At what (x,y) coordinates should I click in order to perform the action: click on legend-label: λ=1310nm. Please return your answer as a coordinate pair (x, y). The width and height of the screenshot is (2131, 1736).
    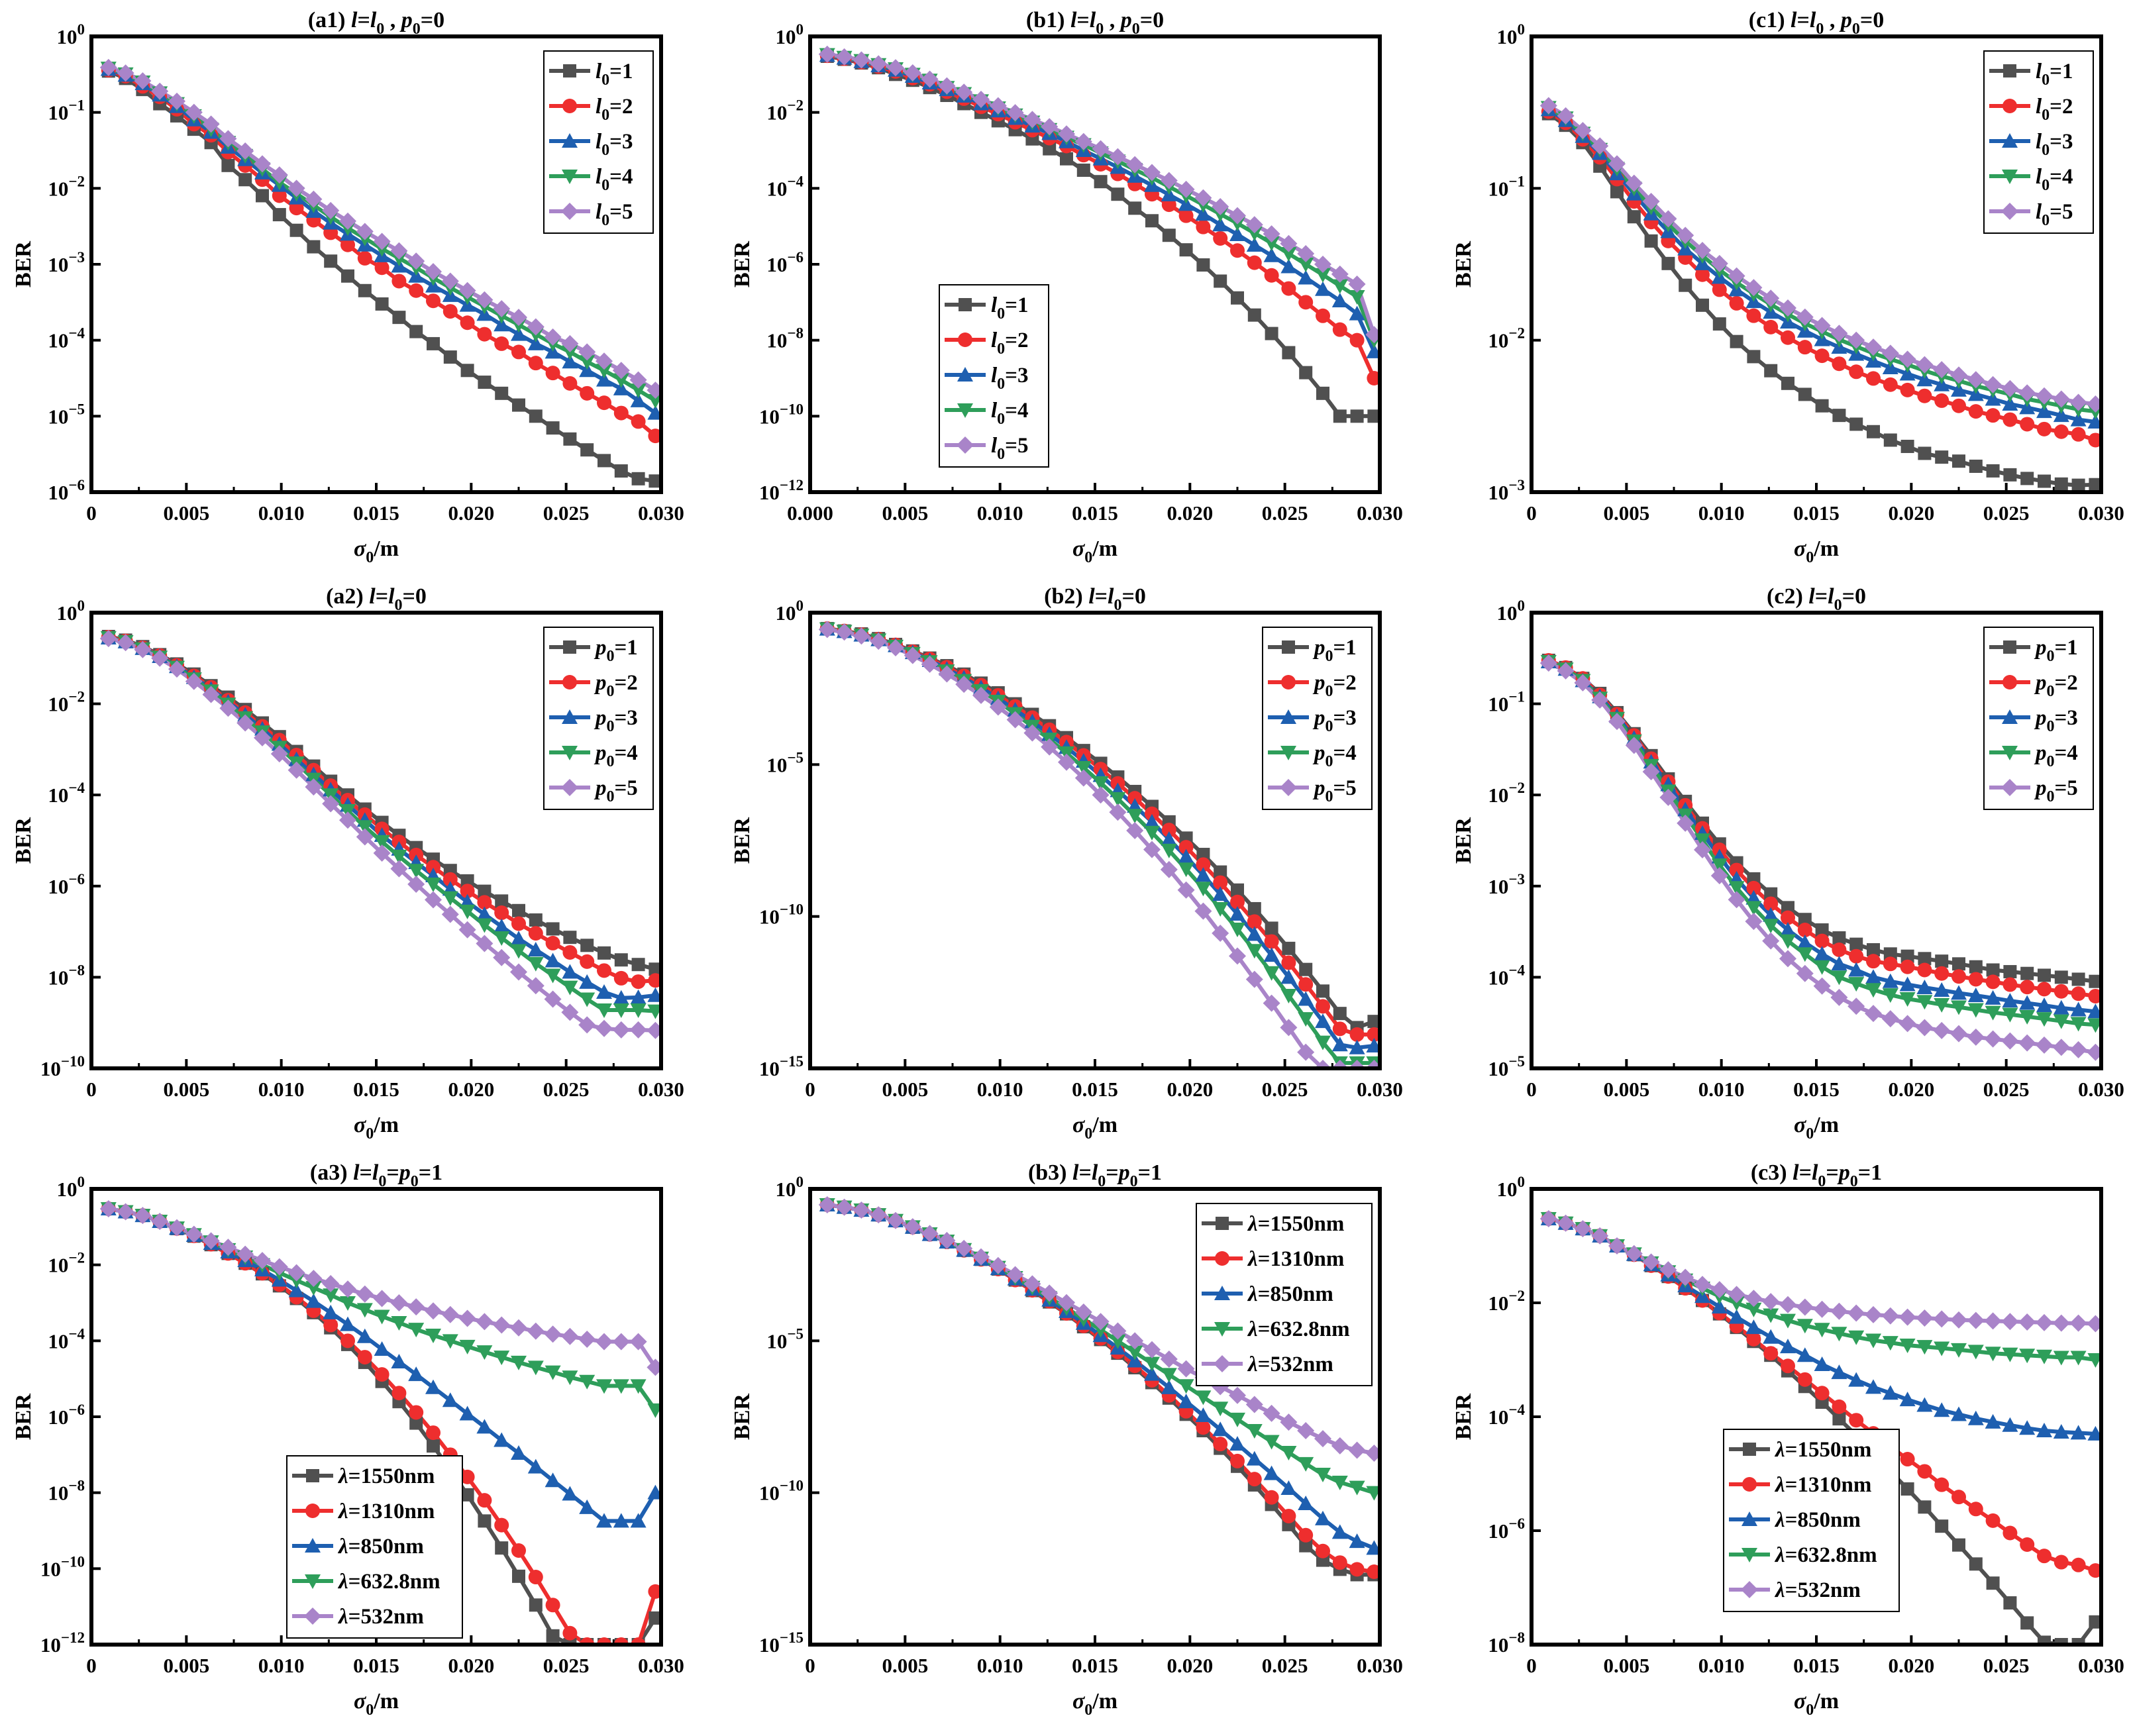
    Looking at the image, I should click on (1822, 1485).